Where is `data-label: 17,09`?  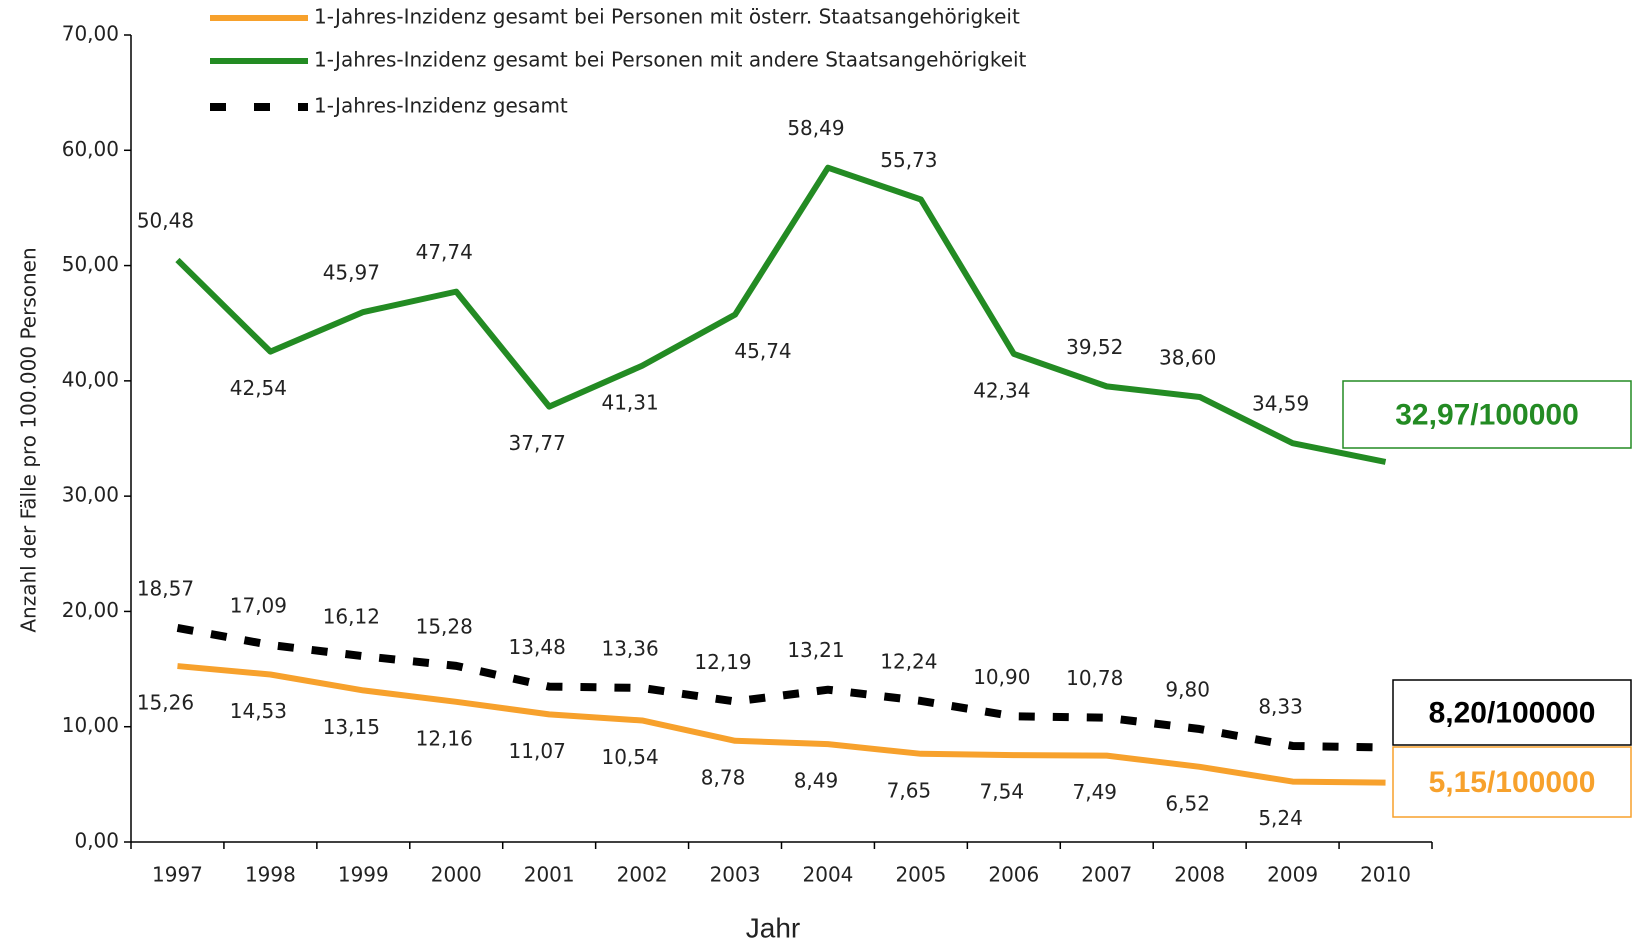
data-label: 17,09 is located at coordinates (258, 605).